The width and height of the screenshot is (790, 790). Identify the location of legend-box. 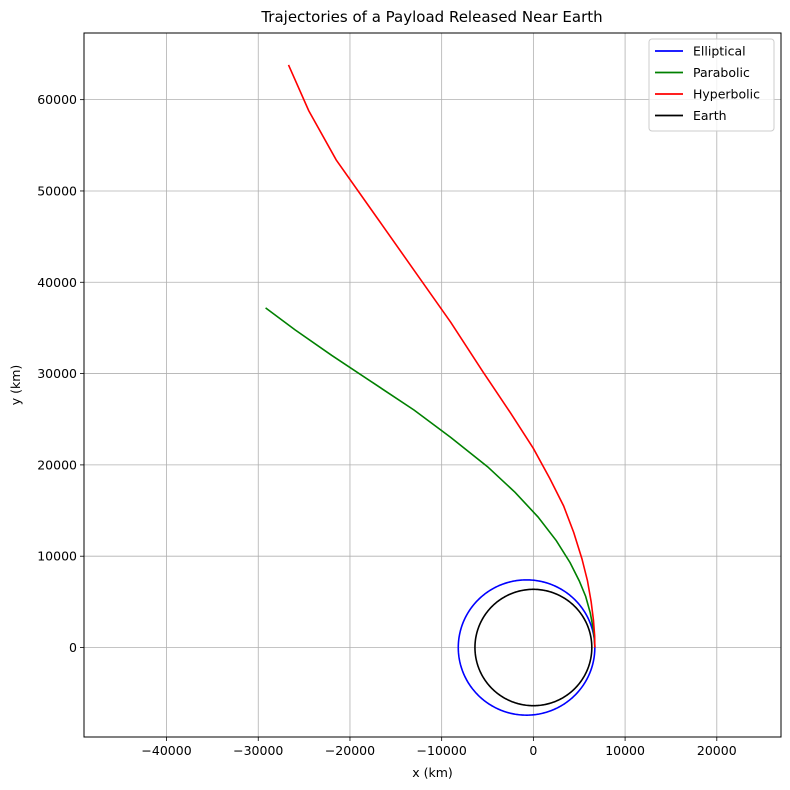
(711, 85).